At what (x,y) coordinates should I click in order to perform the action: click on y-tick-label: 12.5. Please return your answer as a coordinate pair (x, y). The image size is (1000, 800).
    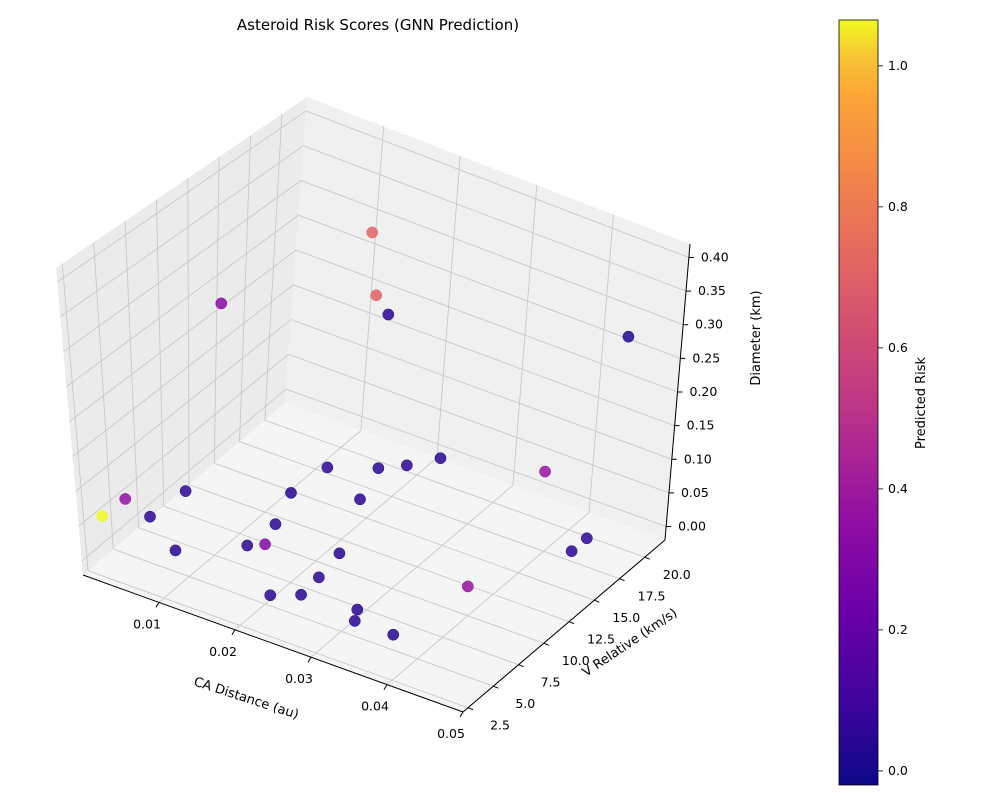
    Looking at the image, I should click on (601, 639).